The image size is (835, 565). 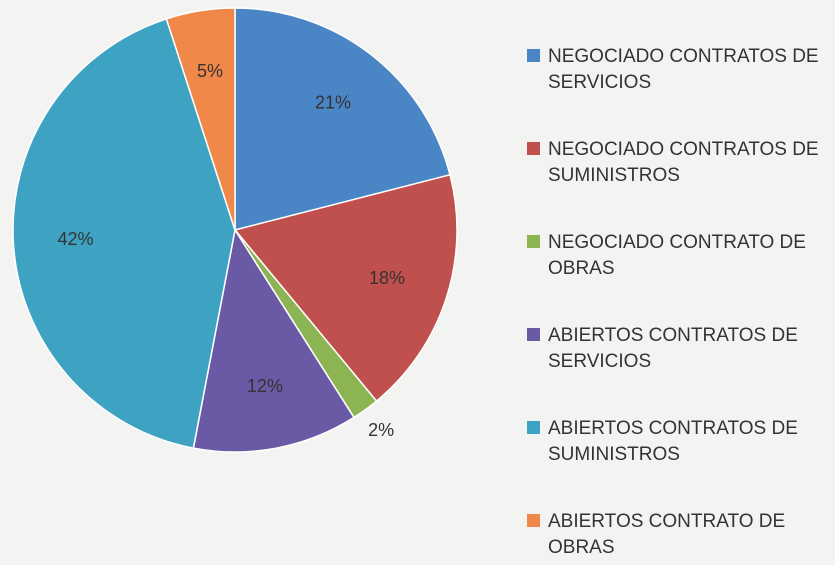 What do you see at coordinates (387, 278) in the screenshot?
I see `data-label: 18%` at bounding box center [387, 278].